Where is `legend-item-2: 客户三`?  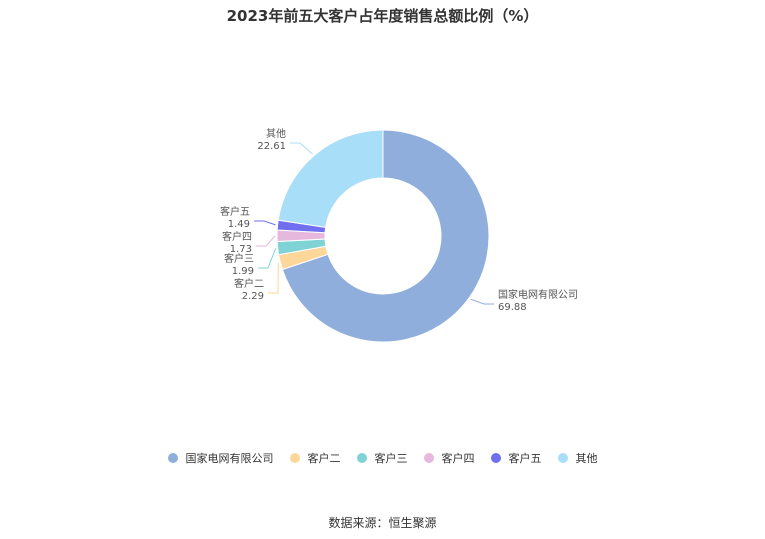
legend-item-2: 客户三 is located at coordinates (382, 458).